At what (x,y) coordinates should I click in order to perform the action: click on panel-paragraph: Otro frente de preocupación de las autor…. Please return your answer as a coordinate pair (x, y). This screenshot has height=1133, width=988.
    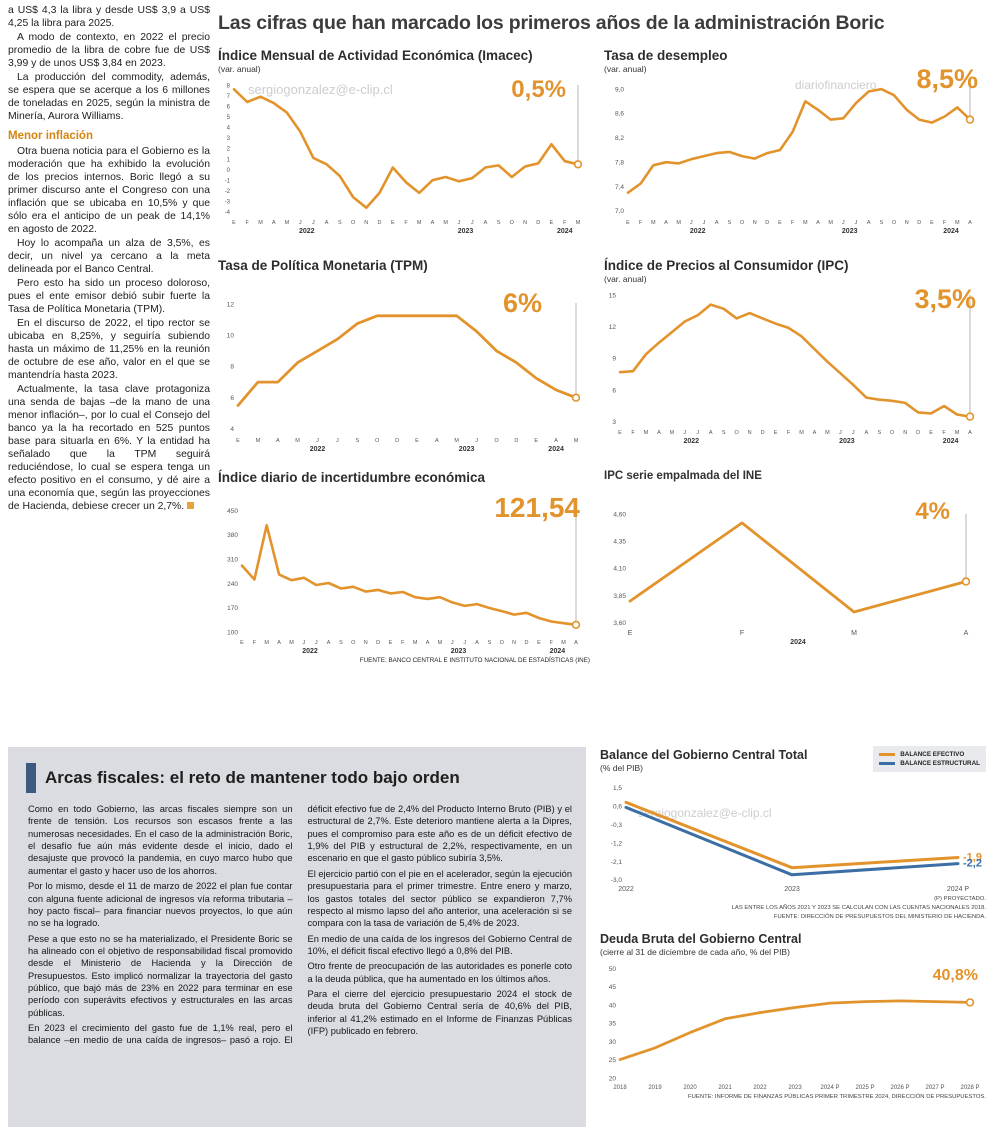
    Looking at the image, I should click on (440, 972).